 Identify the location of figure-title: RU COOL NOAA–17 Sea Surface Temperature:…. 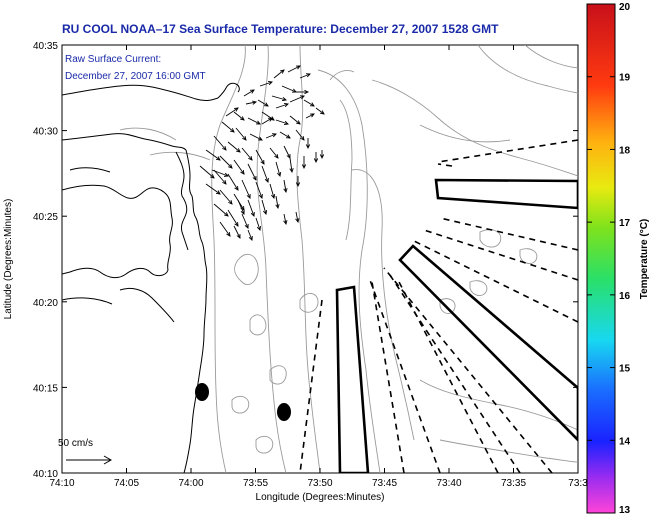
(280, 29).